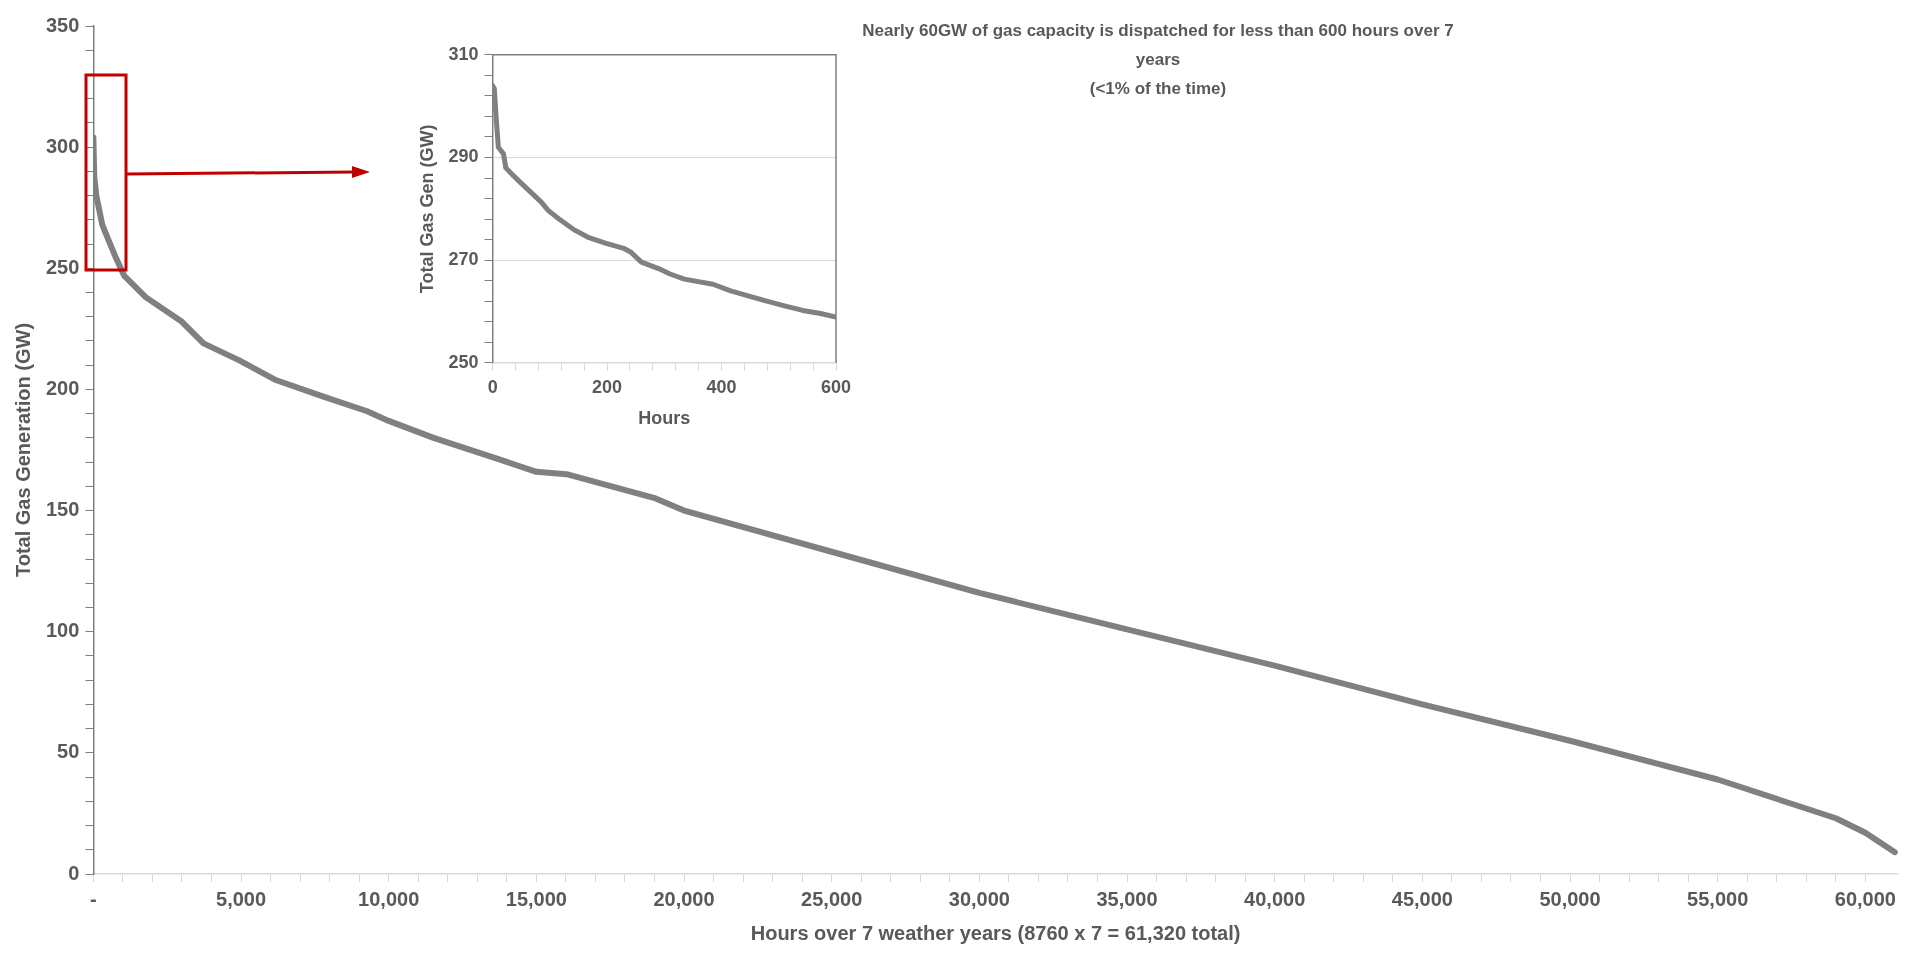 This screenshot has width=1910, height=960. Describe the element at coordinates (62, 509) in the screenshot. I see `y-tick-label: 150` at that location.